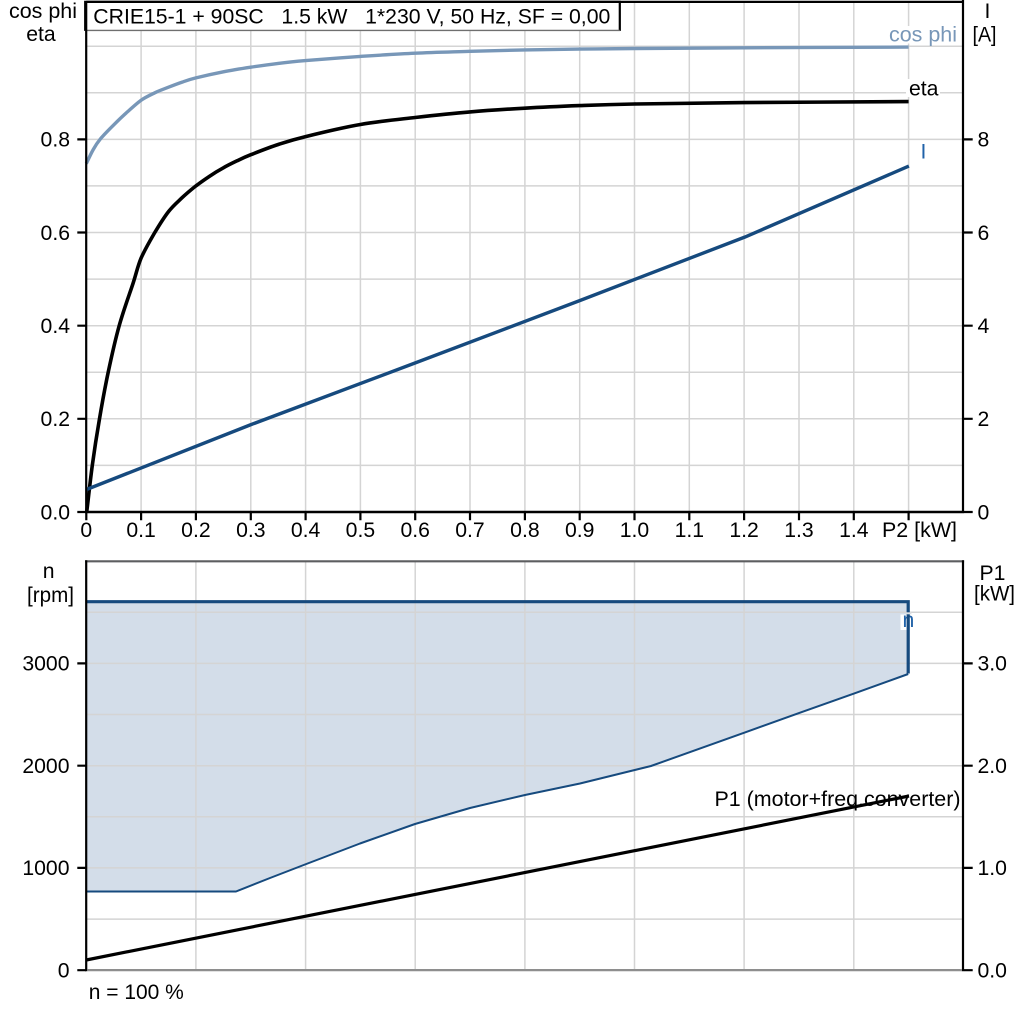 The width and height of the screenshot is (1024, 1024). What do you see at coordinates (984, 233) in the screenshot?
I see `svg-text: 6` at bounding box center [984, 233].